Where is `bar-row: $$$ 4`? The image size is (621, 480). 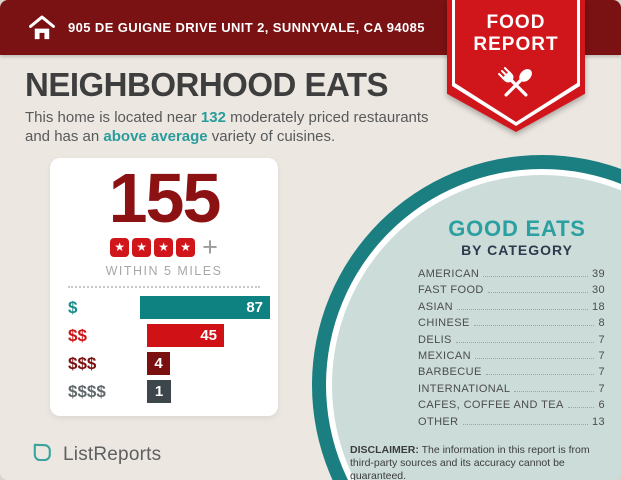
bar-row: $$$ 4 is located at coordinates (169, 363).